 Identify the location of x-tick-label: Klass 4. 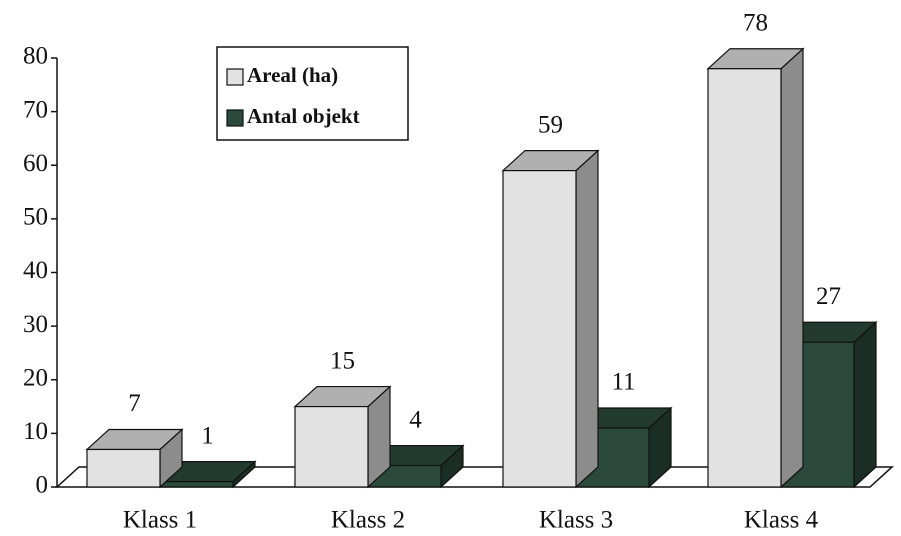
(781, 520).